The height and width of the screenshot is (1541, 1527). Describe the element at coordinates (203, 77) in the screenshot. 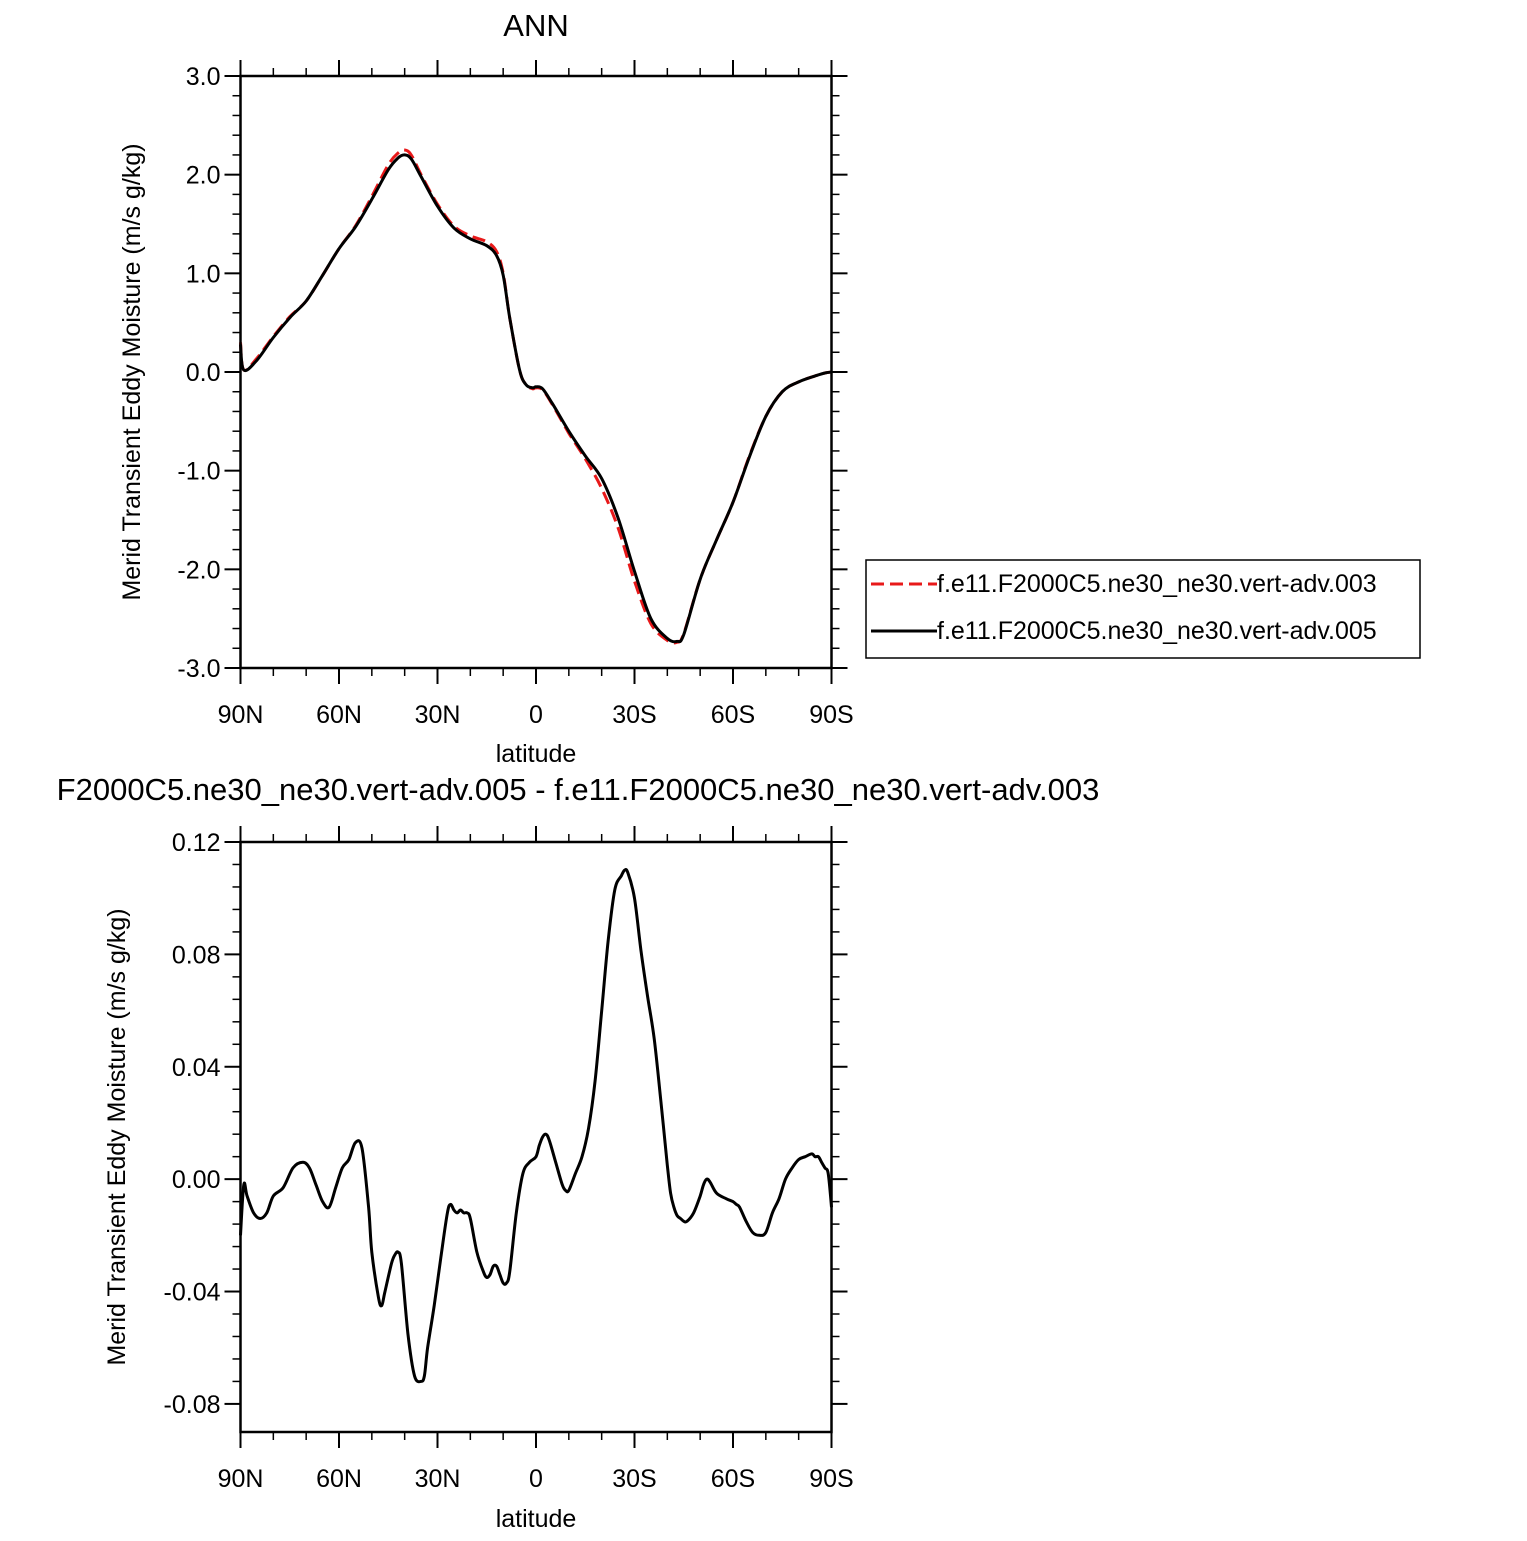

I see `y-tick-label: 3.0` at that location.